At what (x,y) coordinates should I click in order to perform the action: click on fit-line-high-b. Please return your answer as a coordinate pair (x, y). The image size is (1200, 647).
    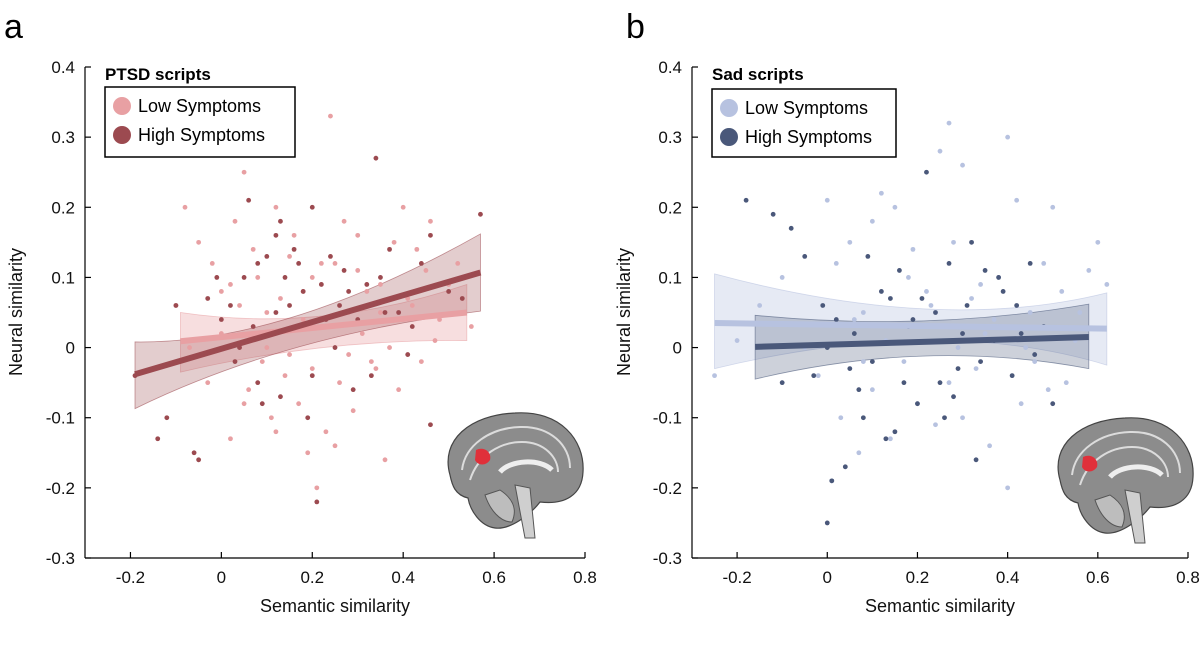
    Looking at the image, I should click on (922, 342).